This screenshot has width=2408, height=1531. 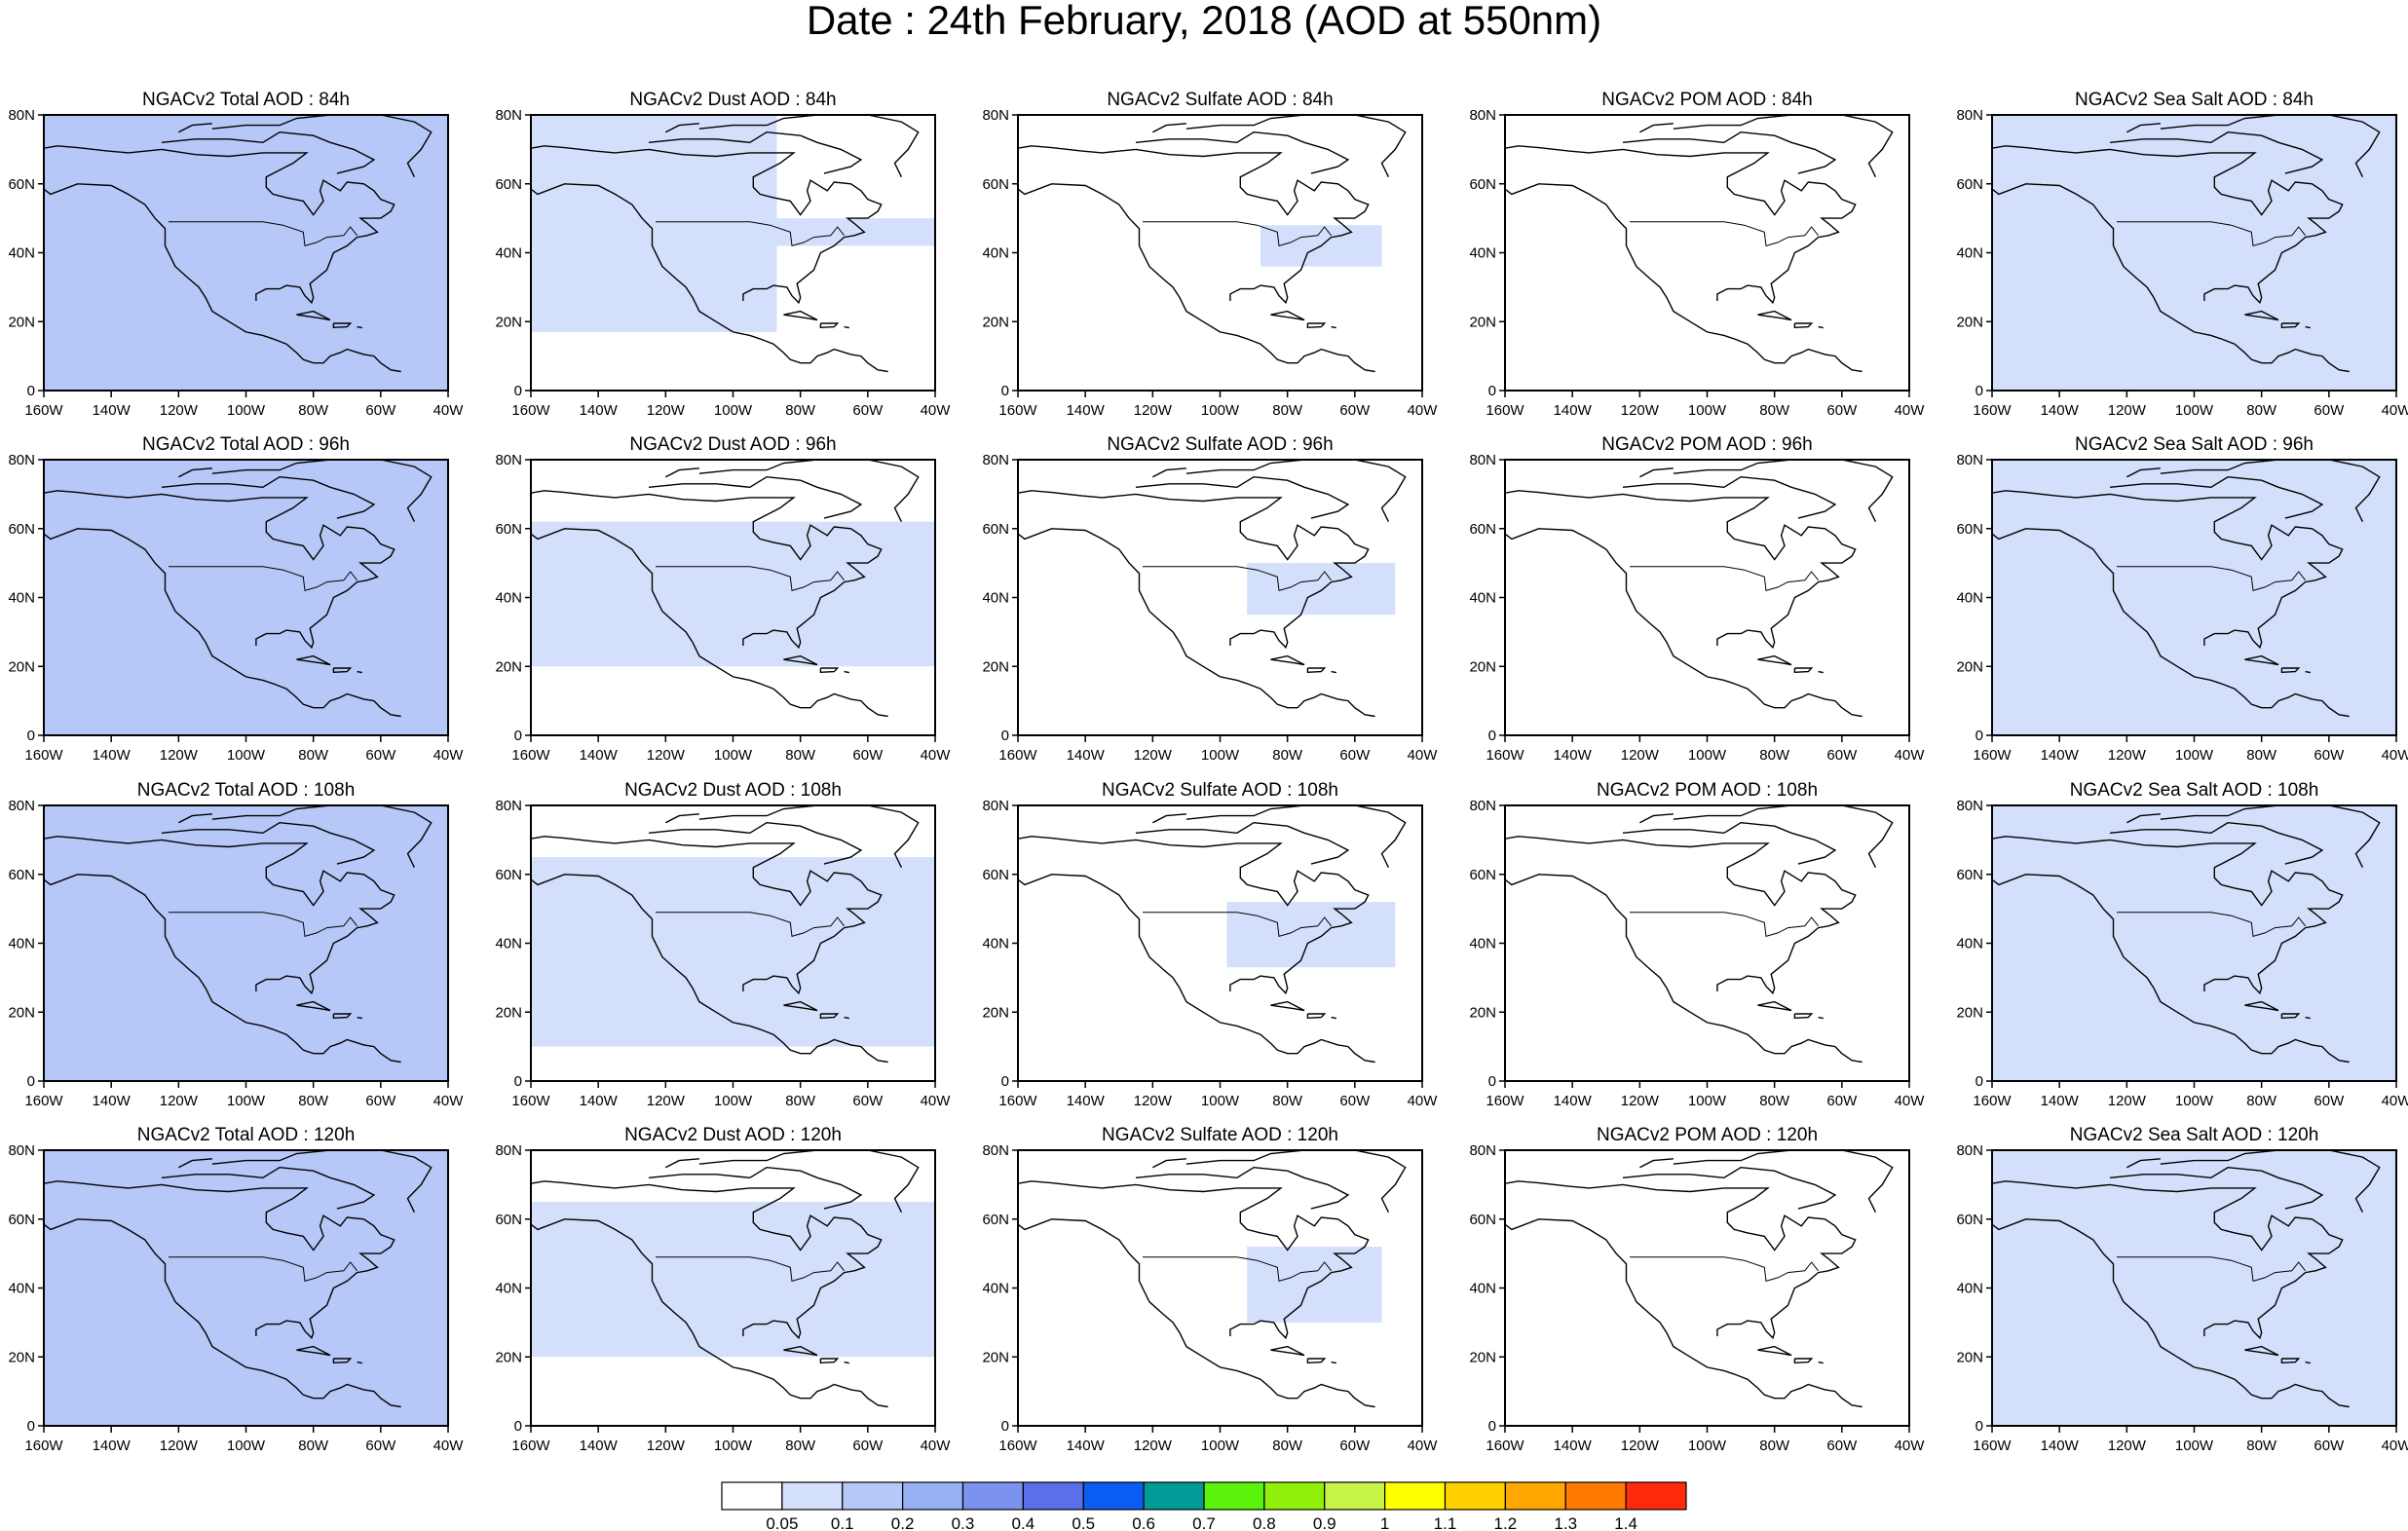 I want to click on panel-title: NGACv2 Total AOD : 108h, so click(x=246, y=790).